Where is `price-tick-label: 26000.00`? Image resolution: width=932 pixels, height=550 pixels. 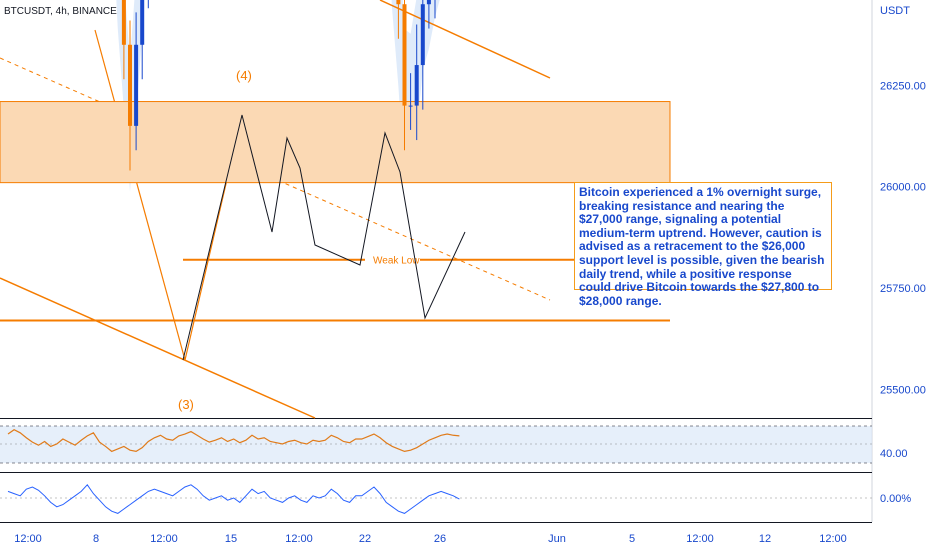
price-tick-label: 26000.00 is located at coordinates (903, 188).